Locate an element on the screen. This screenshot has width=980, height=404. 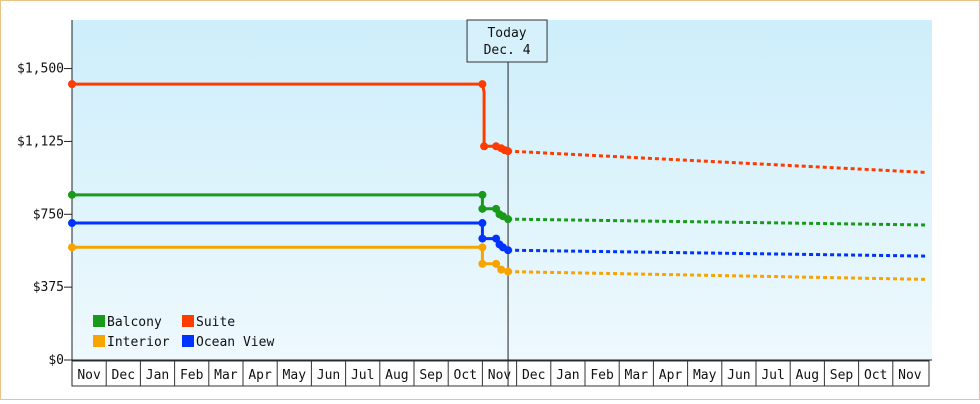
today-callout is located at coordinates (507, 41).